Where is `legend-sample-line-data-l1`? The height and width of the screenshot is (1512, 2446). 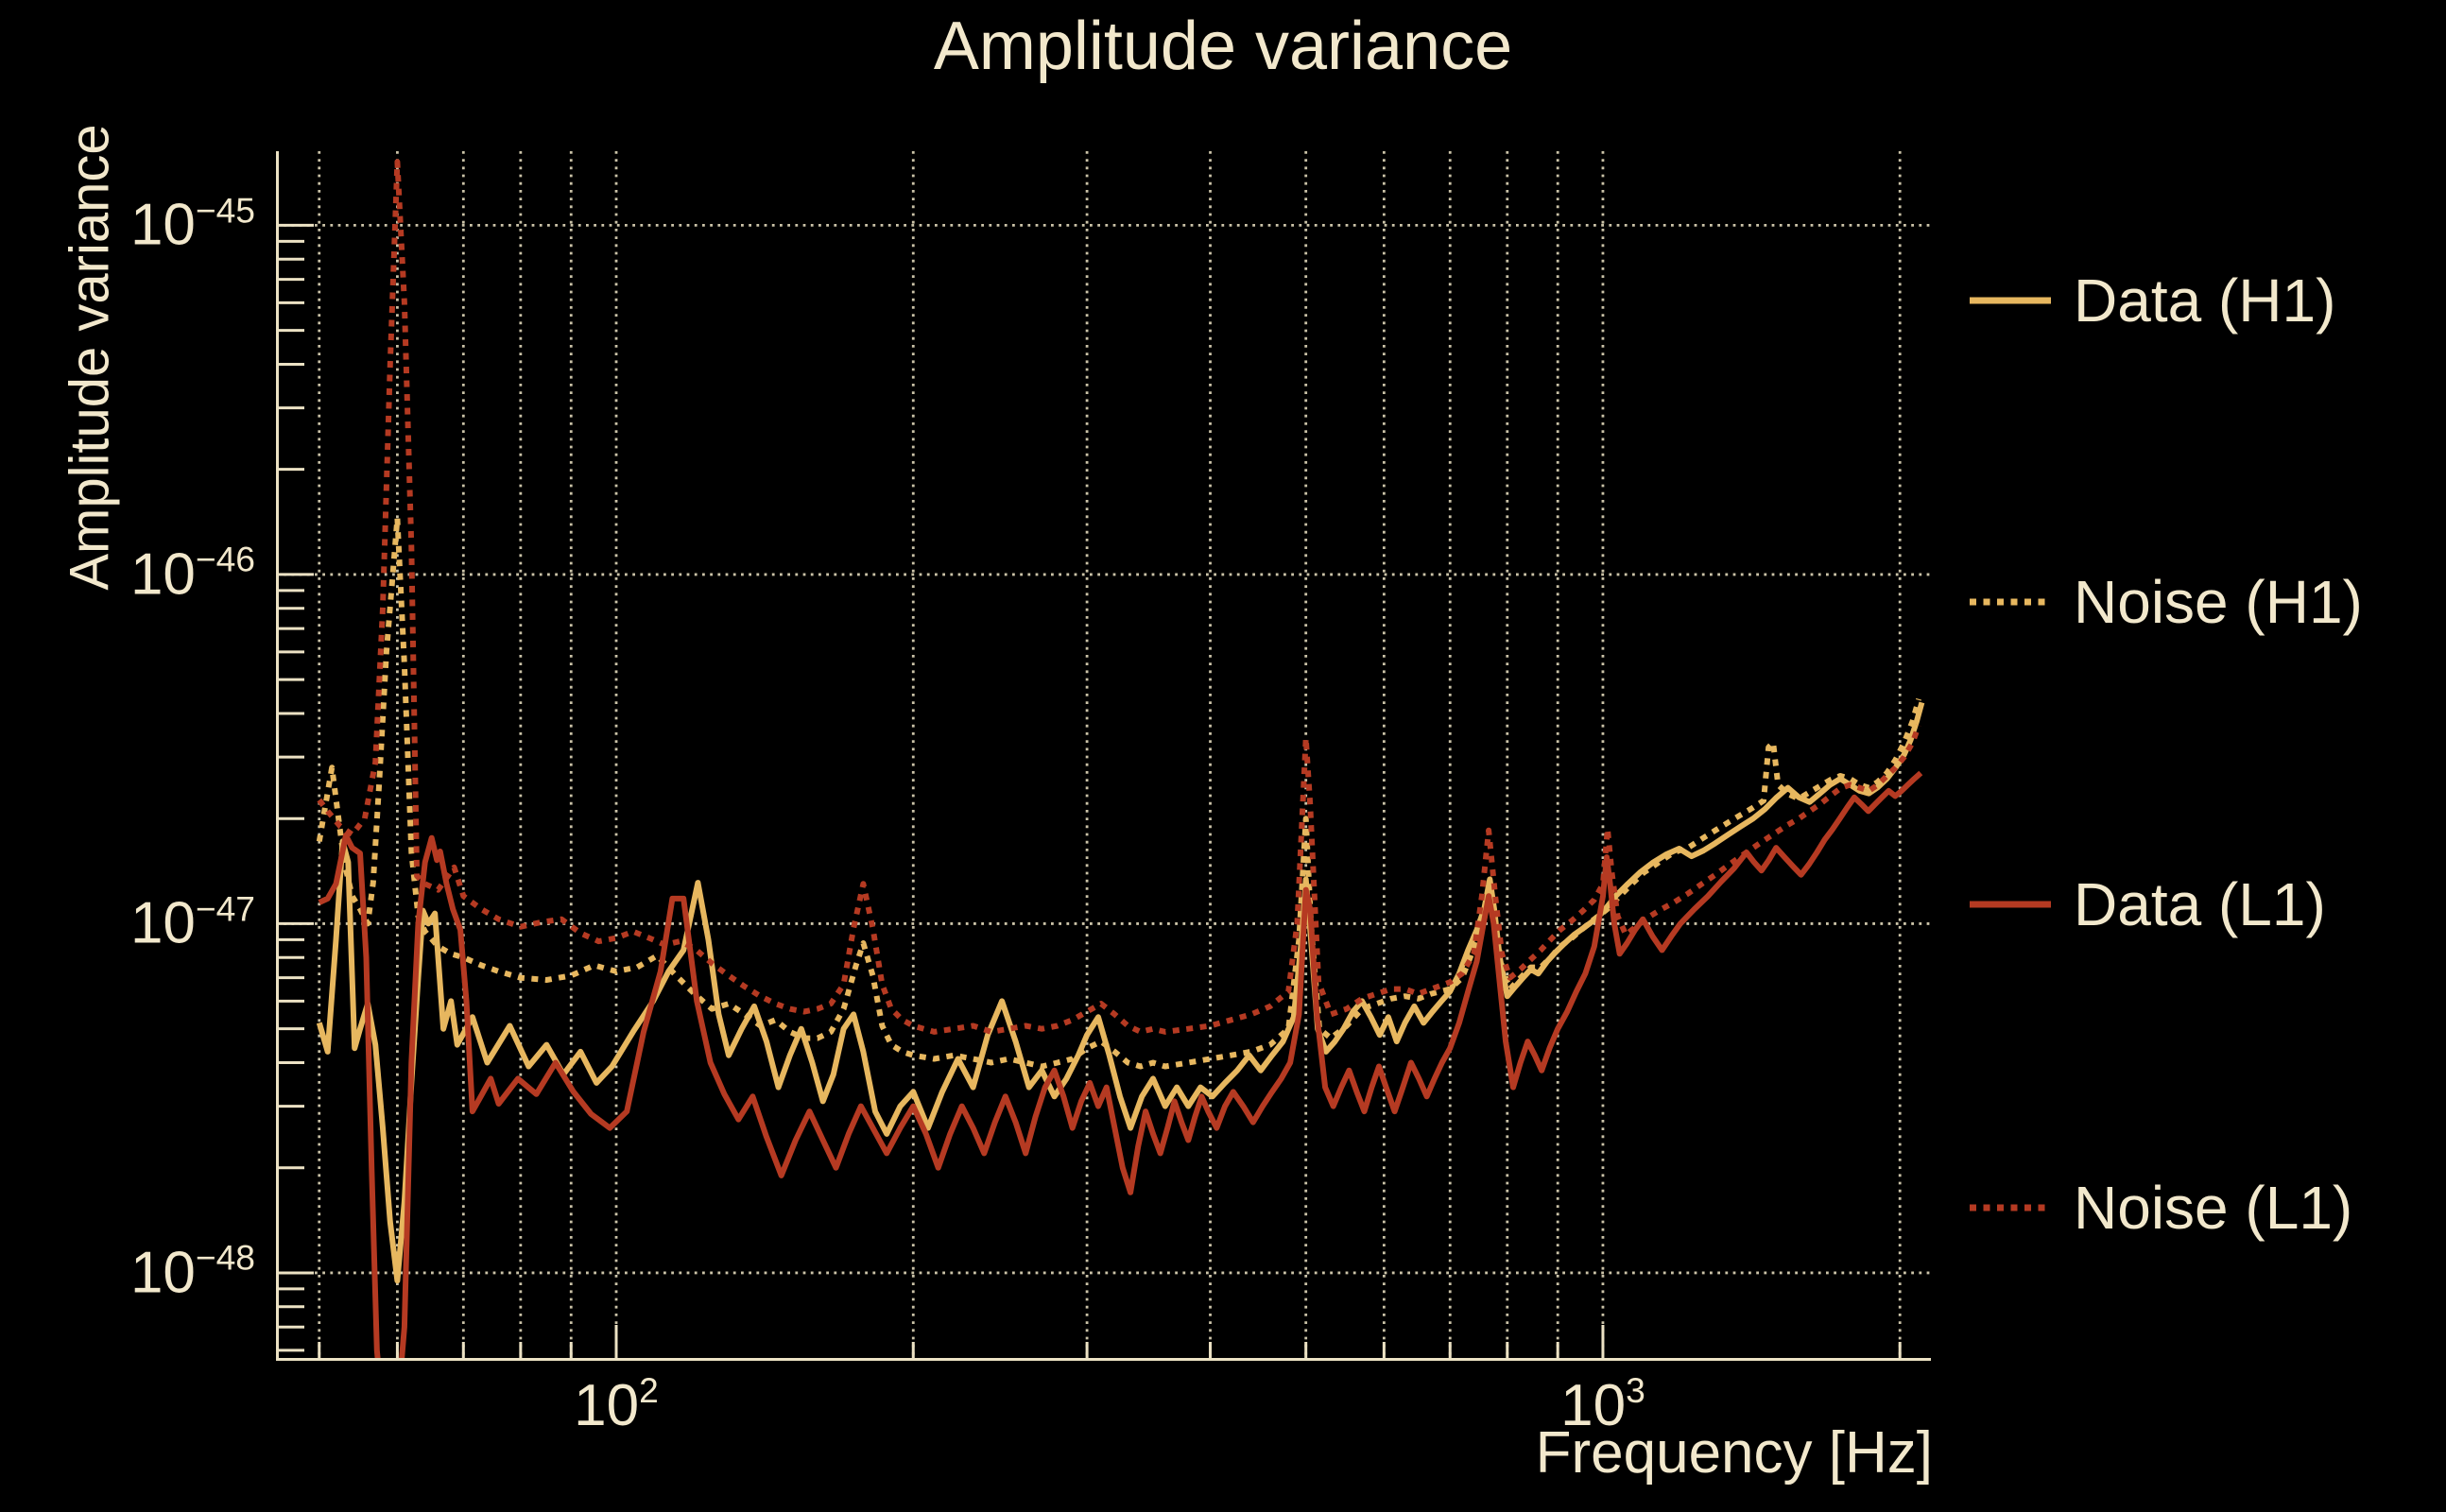
legend-sample-line-data-l1 is located at coordinates (2010, 904).